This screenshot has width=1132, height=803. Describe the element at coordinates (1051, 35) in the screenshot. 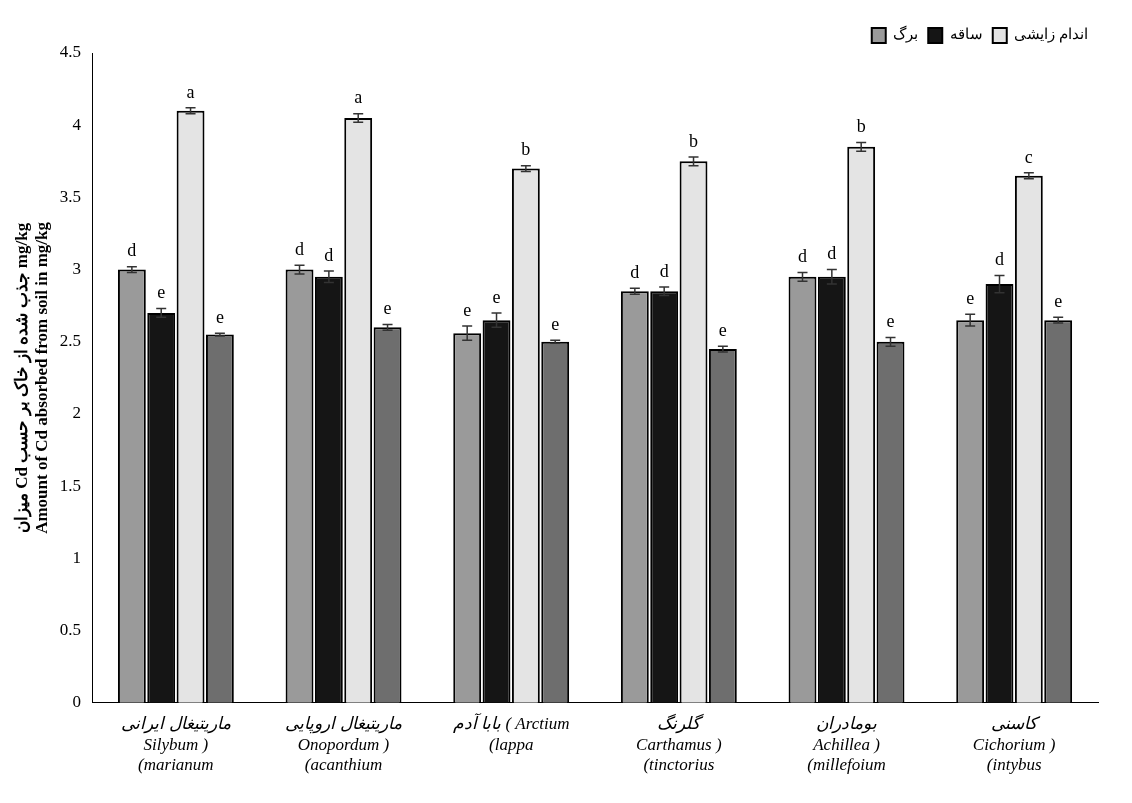

I see `legend-label: اندام زایشی` at that location.